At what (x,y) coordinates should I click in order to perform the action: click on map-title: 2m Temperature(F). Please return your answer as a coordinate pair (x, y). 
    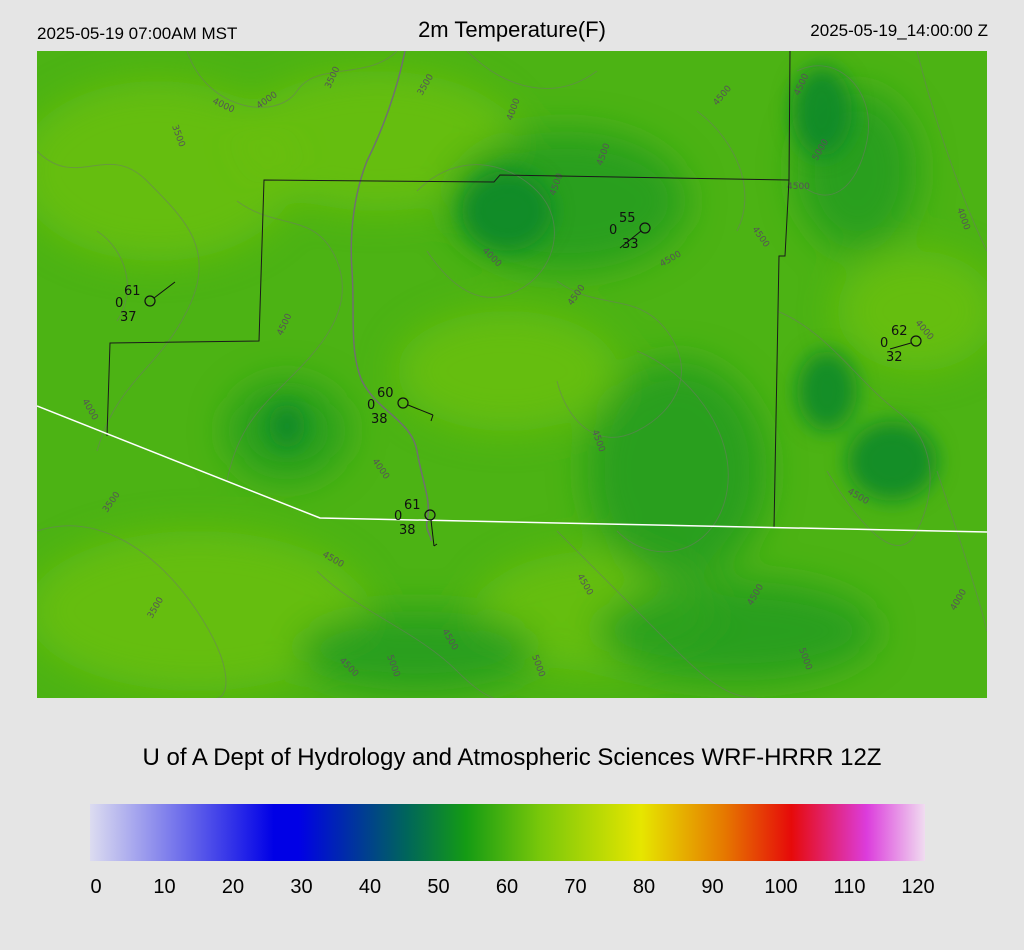
    Looking at the image, I should click on (512, 29).